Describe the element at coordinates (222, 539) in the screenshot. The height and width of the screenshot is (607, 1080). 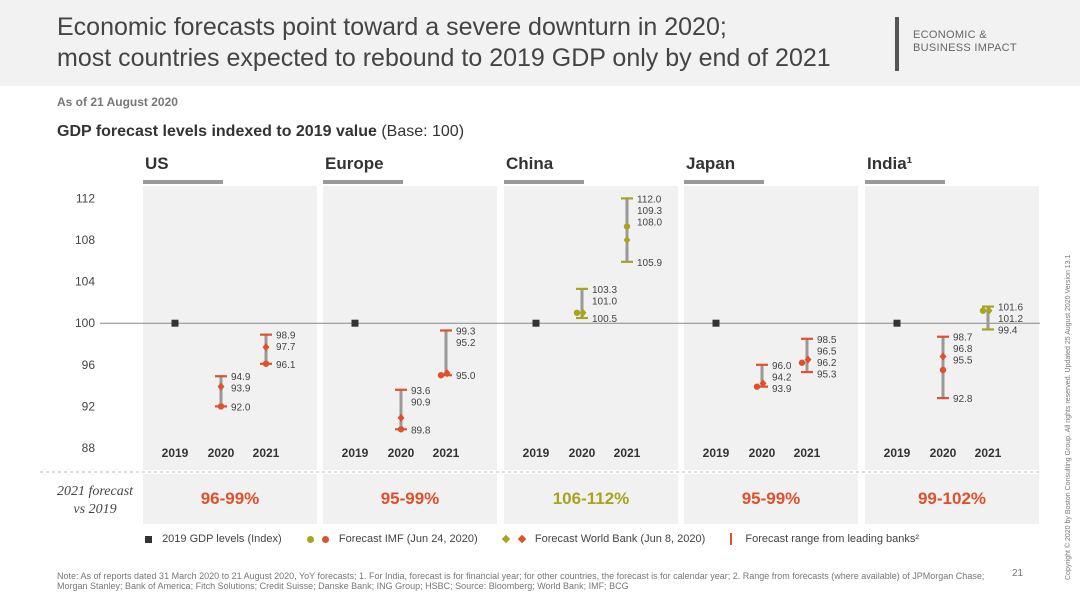
I see `legend-gdp-label: 2019 GDP levels (Index)` at that location.